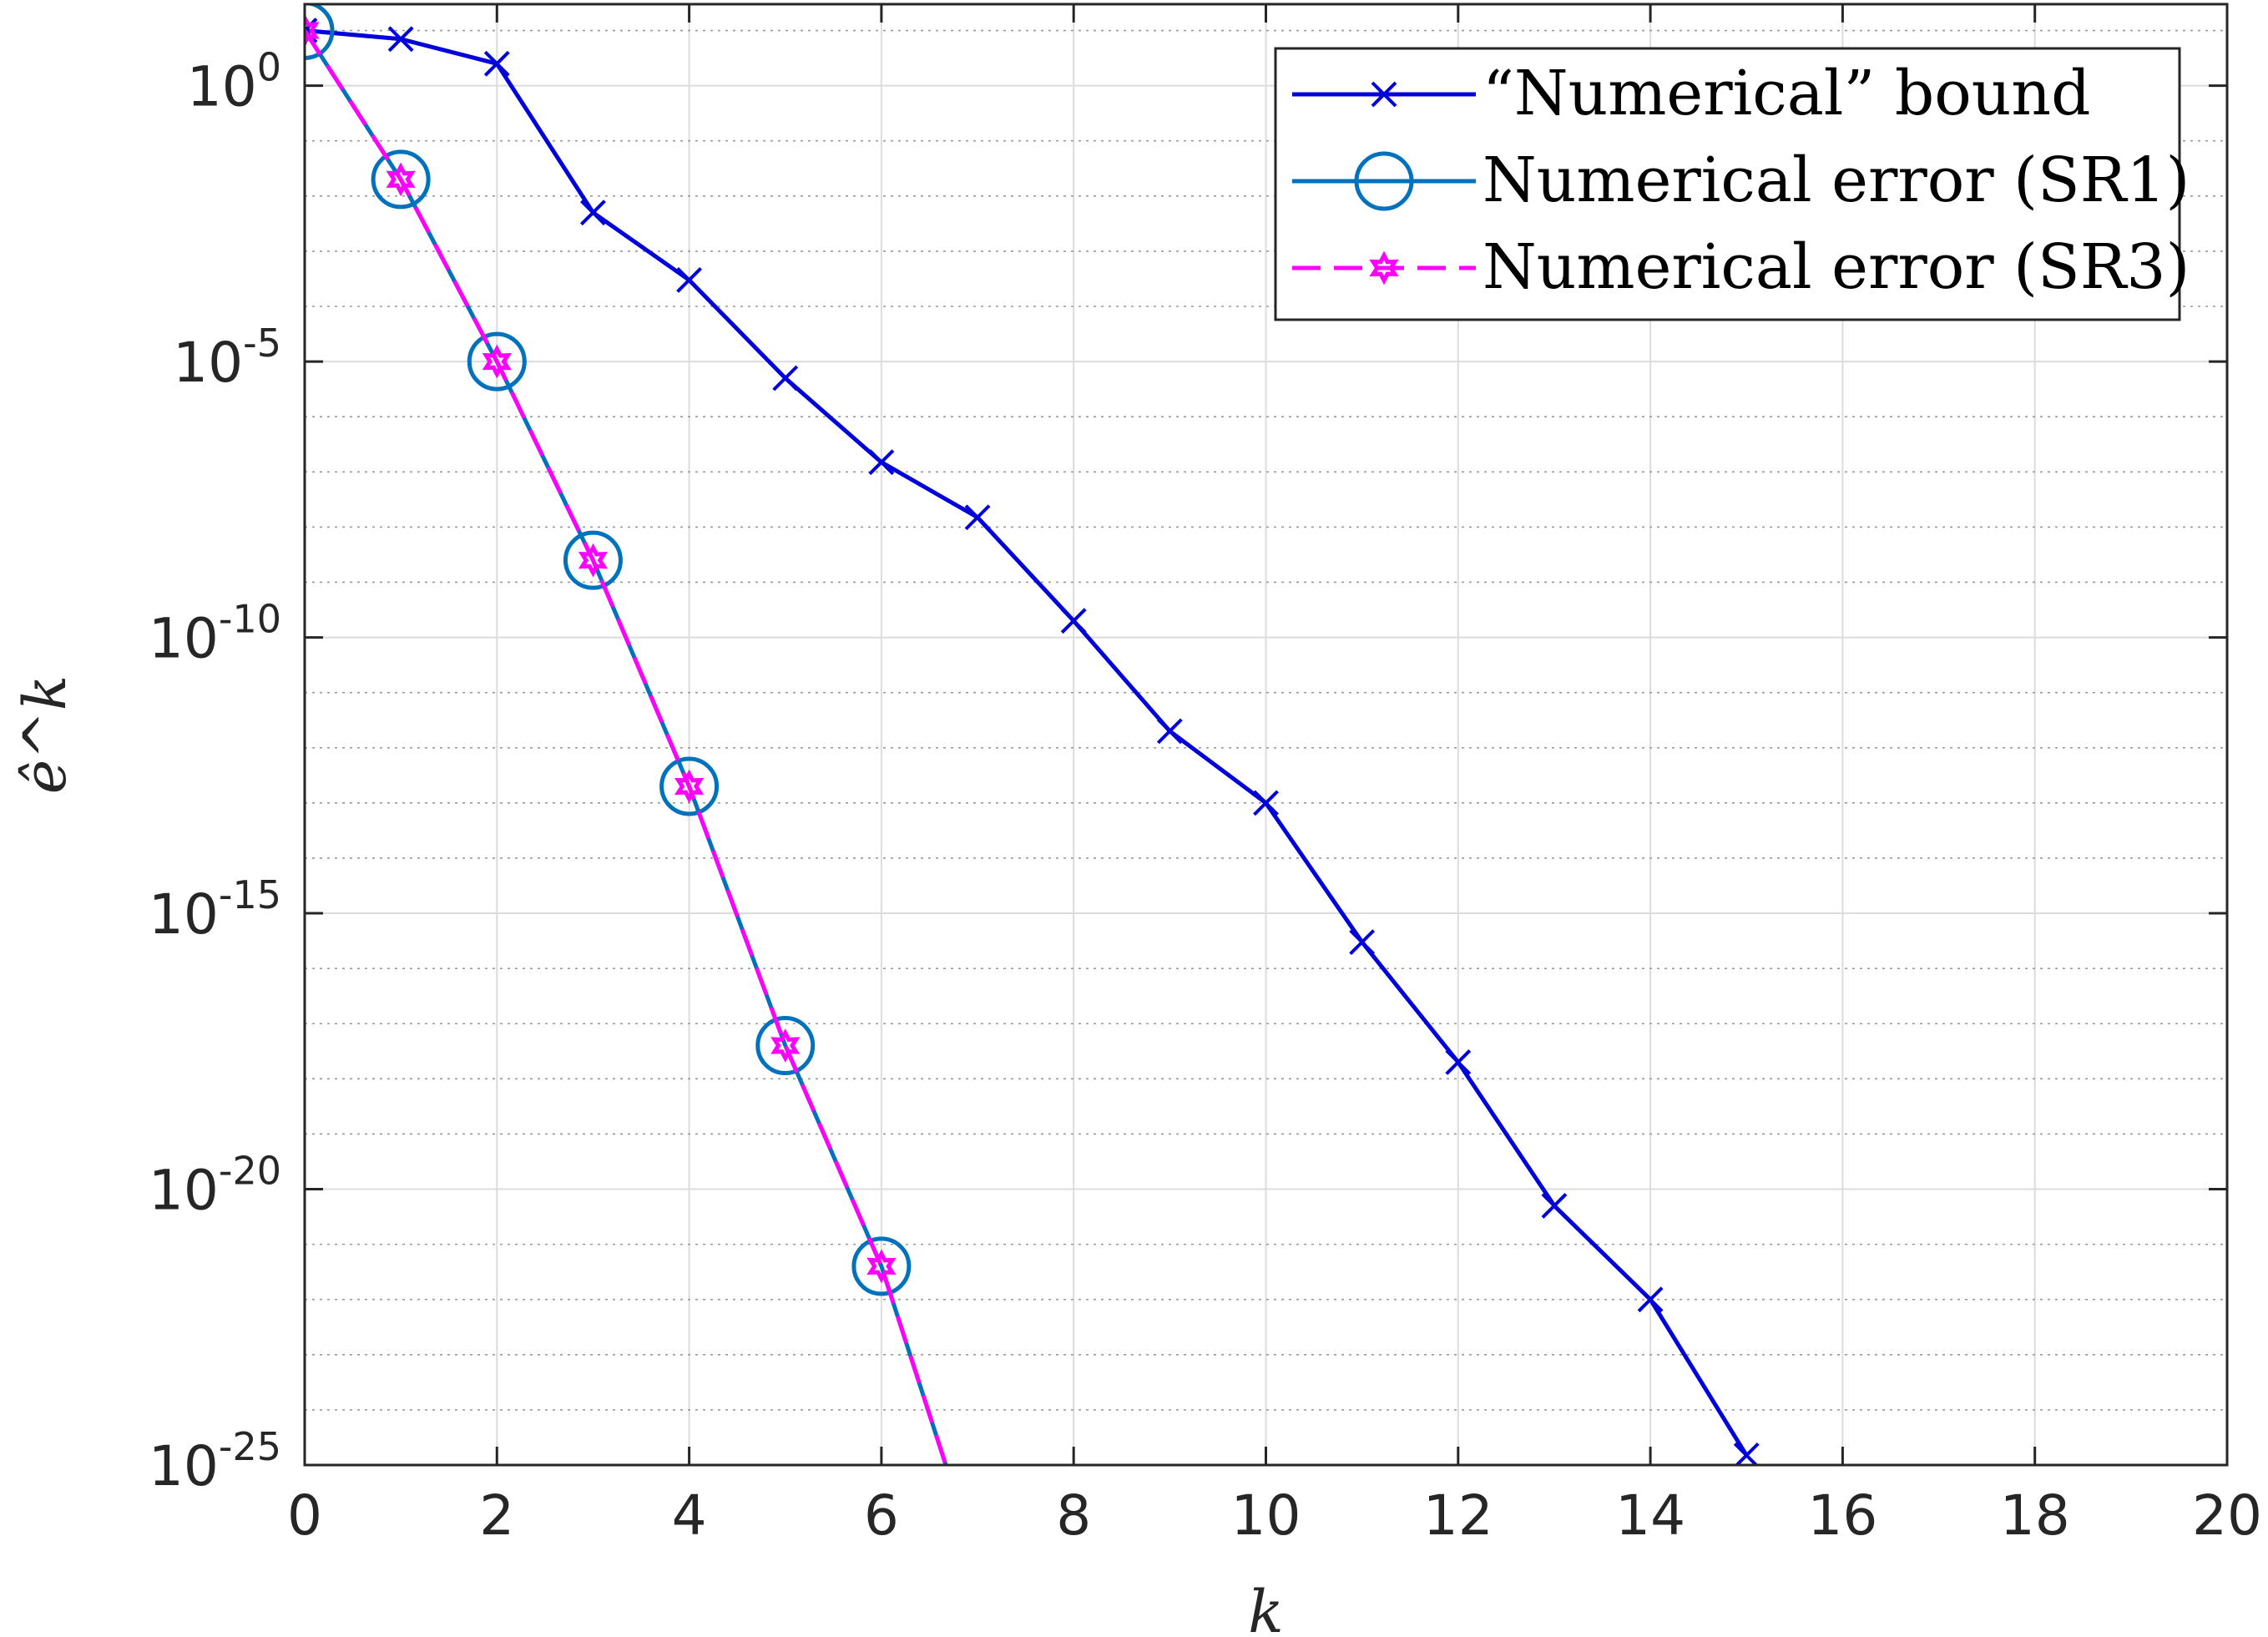  Describe the element at coordinates (497, 1515) in the screenshot. I see `x-tick-label: 2` at that location.